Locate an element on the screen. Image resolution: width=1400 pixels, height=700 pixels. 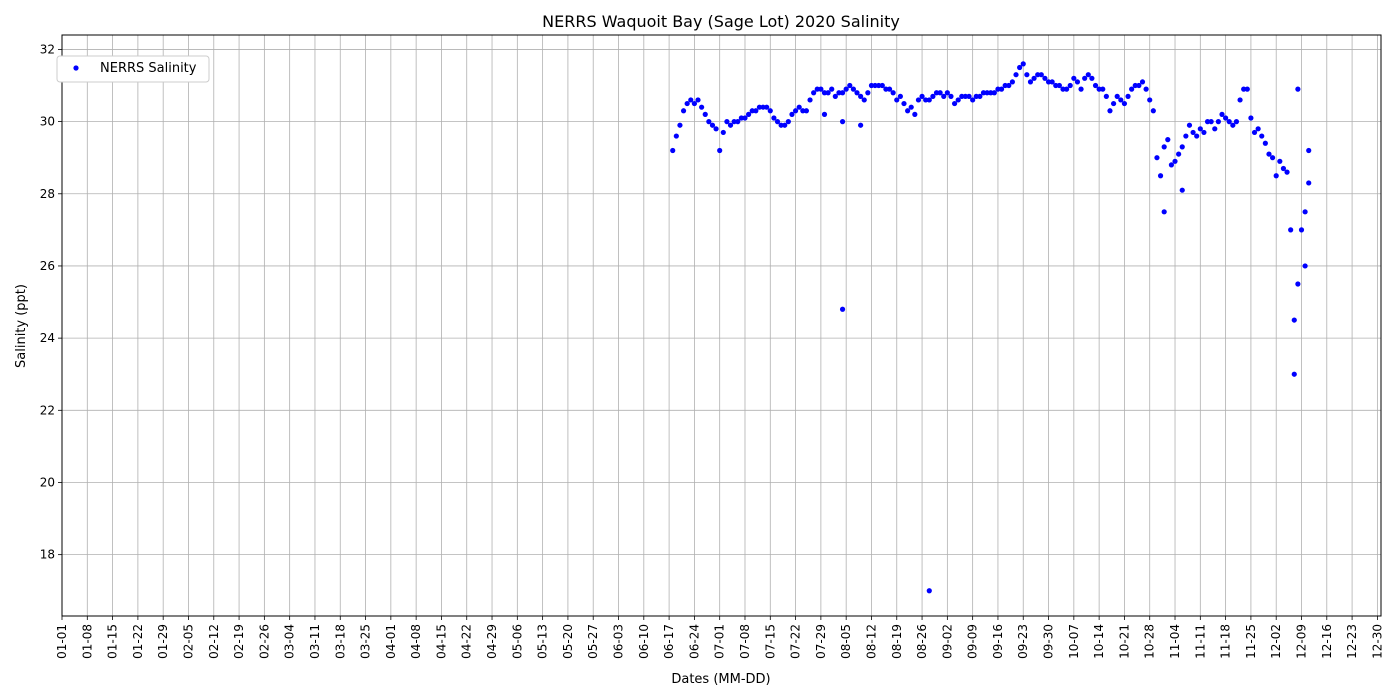
x-tick-label: 06-03 is located at coordinates (619, 641).